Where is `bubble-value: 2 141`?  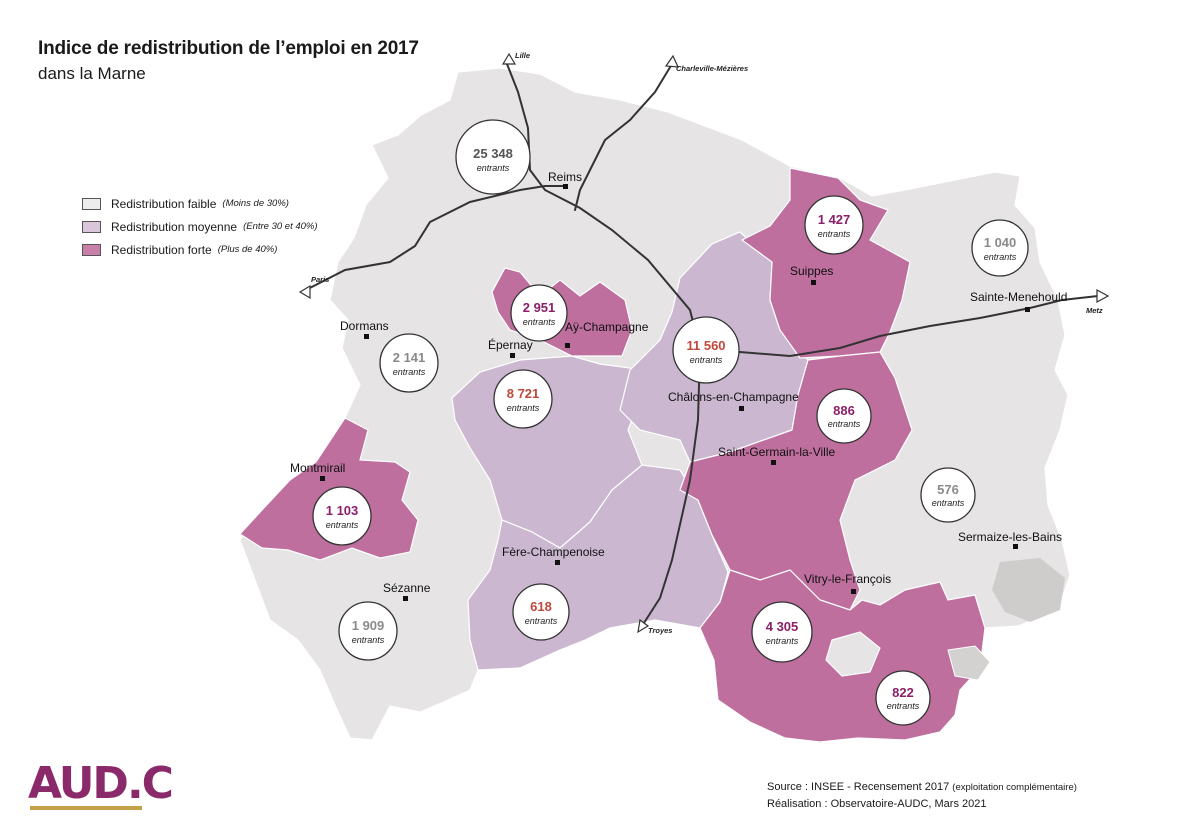 bubble-value: 2 141 is located at coordinates (409, 357).